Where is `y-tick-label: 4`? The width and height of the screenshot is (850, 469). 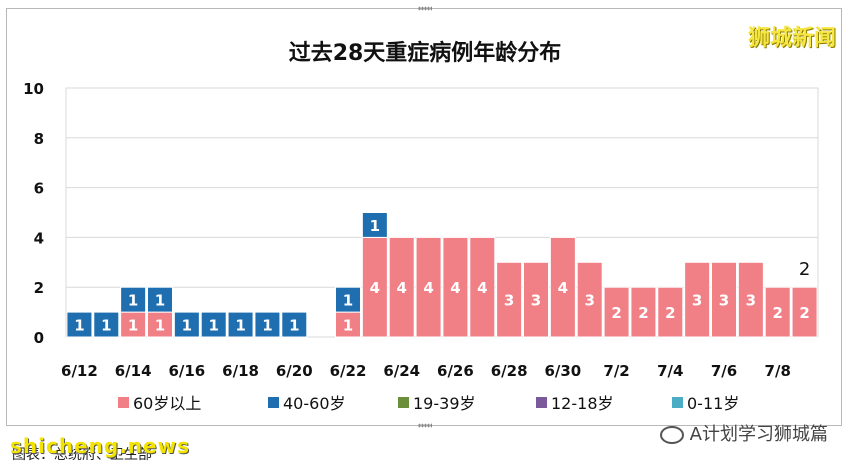 y-tick-label: 4 is located at coordinates (39, 238).